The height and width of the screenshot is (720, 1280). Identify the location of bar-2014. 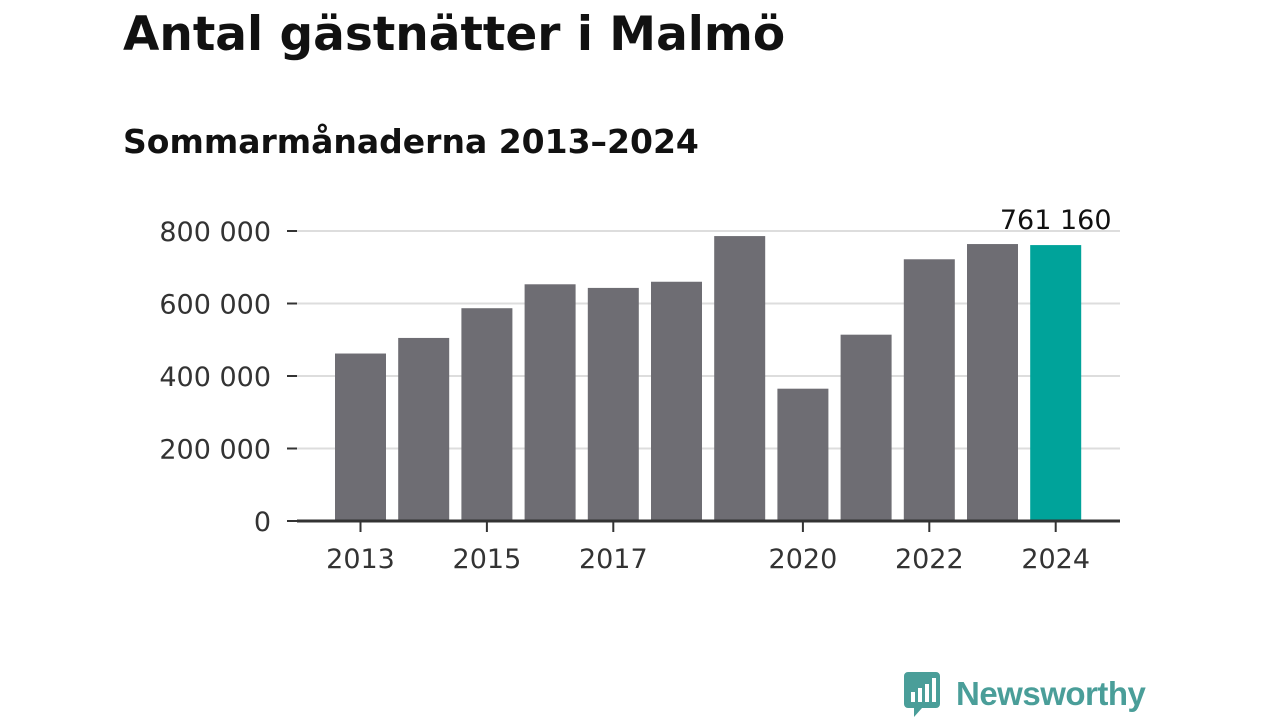
(424, 429).